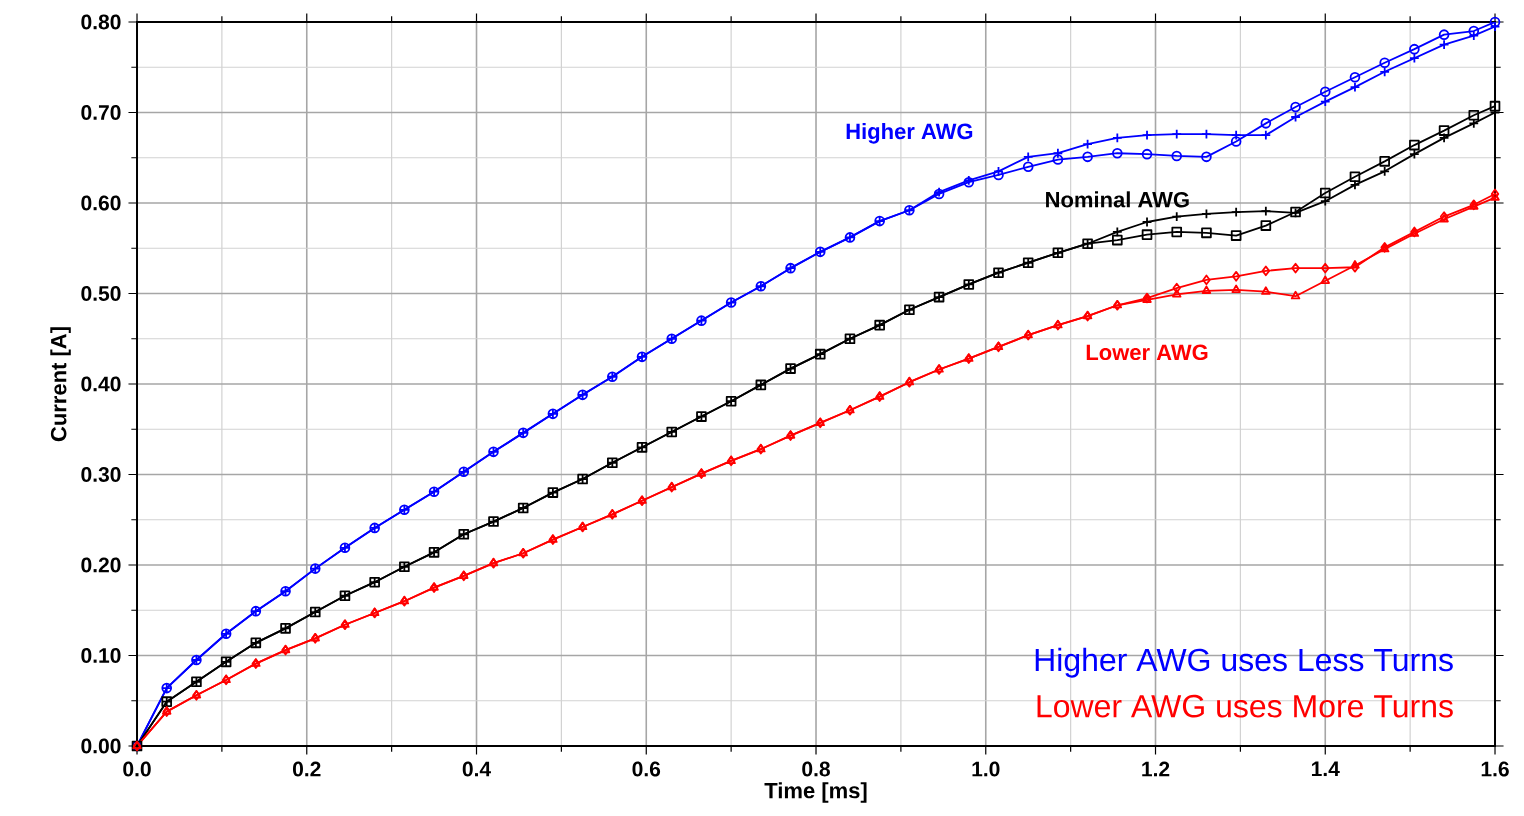  Describe the element at coordinates (1156, 769) in the screenshot. I see `x-tick-label: 1.2` at that location.